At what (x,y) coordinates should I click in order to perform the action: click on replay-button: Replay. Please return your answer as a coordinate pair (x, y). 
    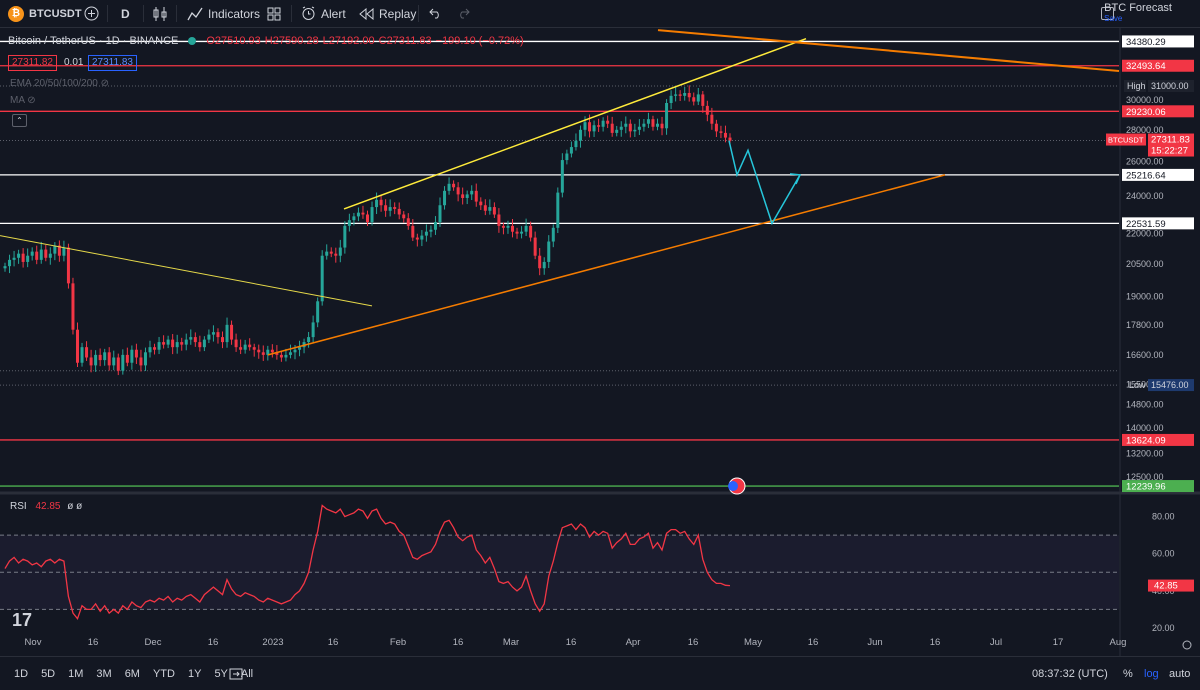
    Looking at the image, I should click on (387, 13).